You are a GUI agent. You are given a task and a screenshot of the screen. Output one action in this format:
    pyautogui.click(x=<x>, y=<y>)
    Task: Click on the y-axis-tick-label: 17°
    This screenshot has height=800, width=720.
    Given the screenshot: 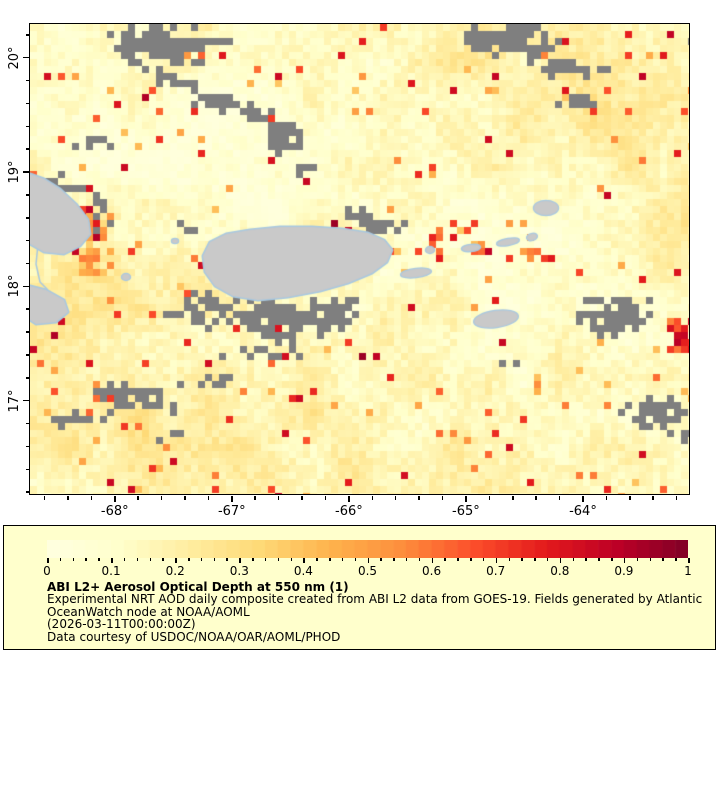 What is the action you would take?
    pyautogui.click(x=14, y=401)
    